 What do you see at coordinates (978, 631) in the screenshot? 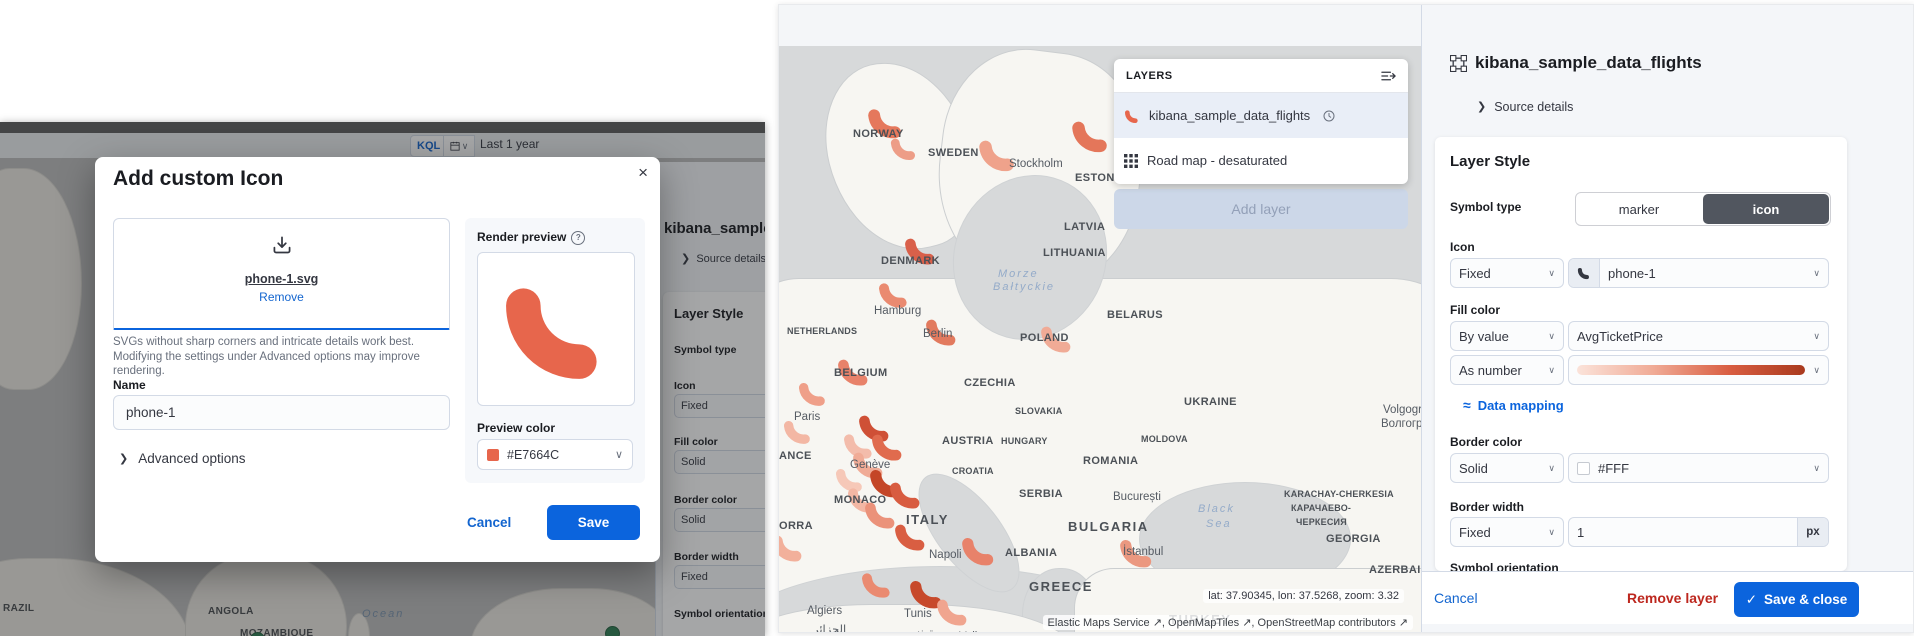
I see `map-label: Valletta` at bounding box center [978, 631].